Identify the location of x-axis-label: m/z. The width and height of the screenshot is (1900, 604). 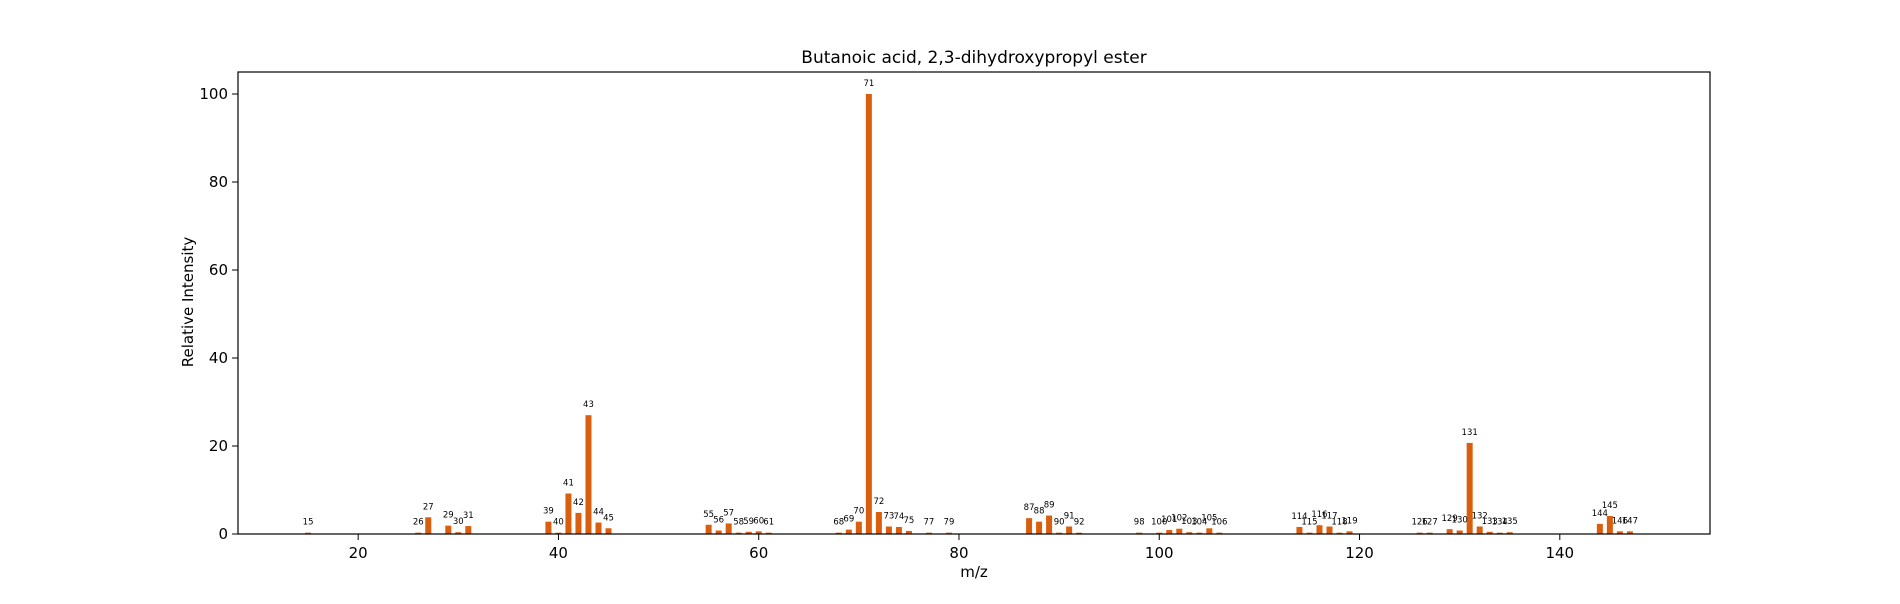
(974, 572).